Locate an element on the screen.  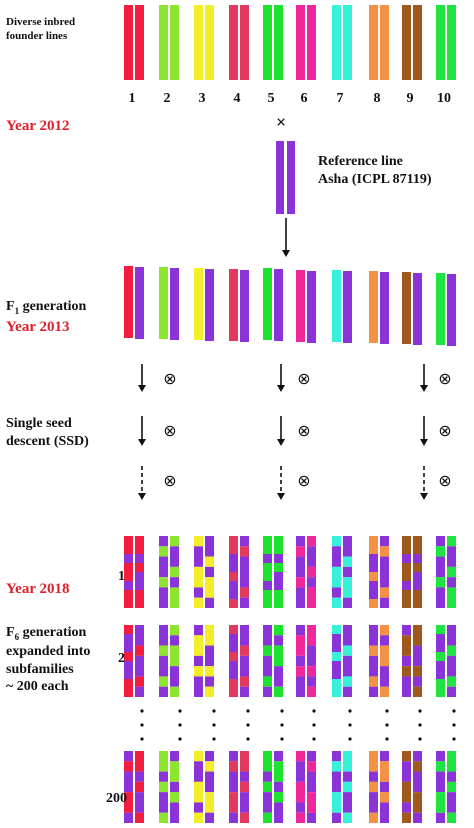
f1-chromosome-6-parent is located at coordinates (300, 306).